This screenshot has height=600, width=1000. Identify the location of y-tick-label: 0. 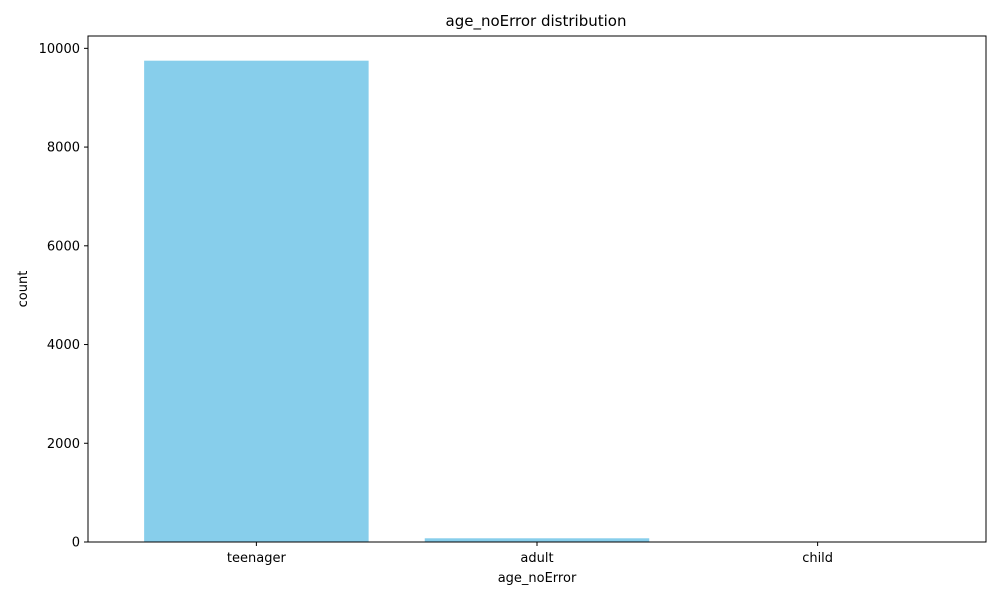
(76, 543).